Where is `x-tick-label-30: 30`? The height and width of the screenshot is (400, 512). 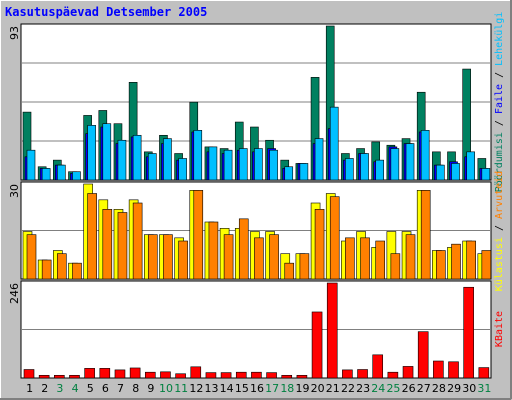 x-tick-label-30: 30 is located at coordinates (469, 388).